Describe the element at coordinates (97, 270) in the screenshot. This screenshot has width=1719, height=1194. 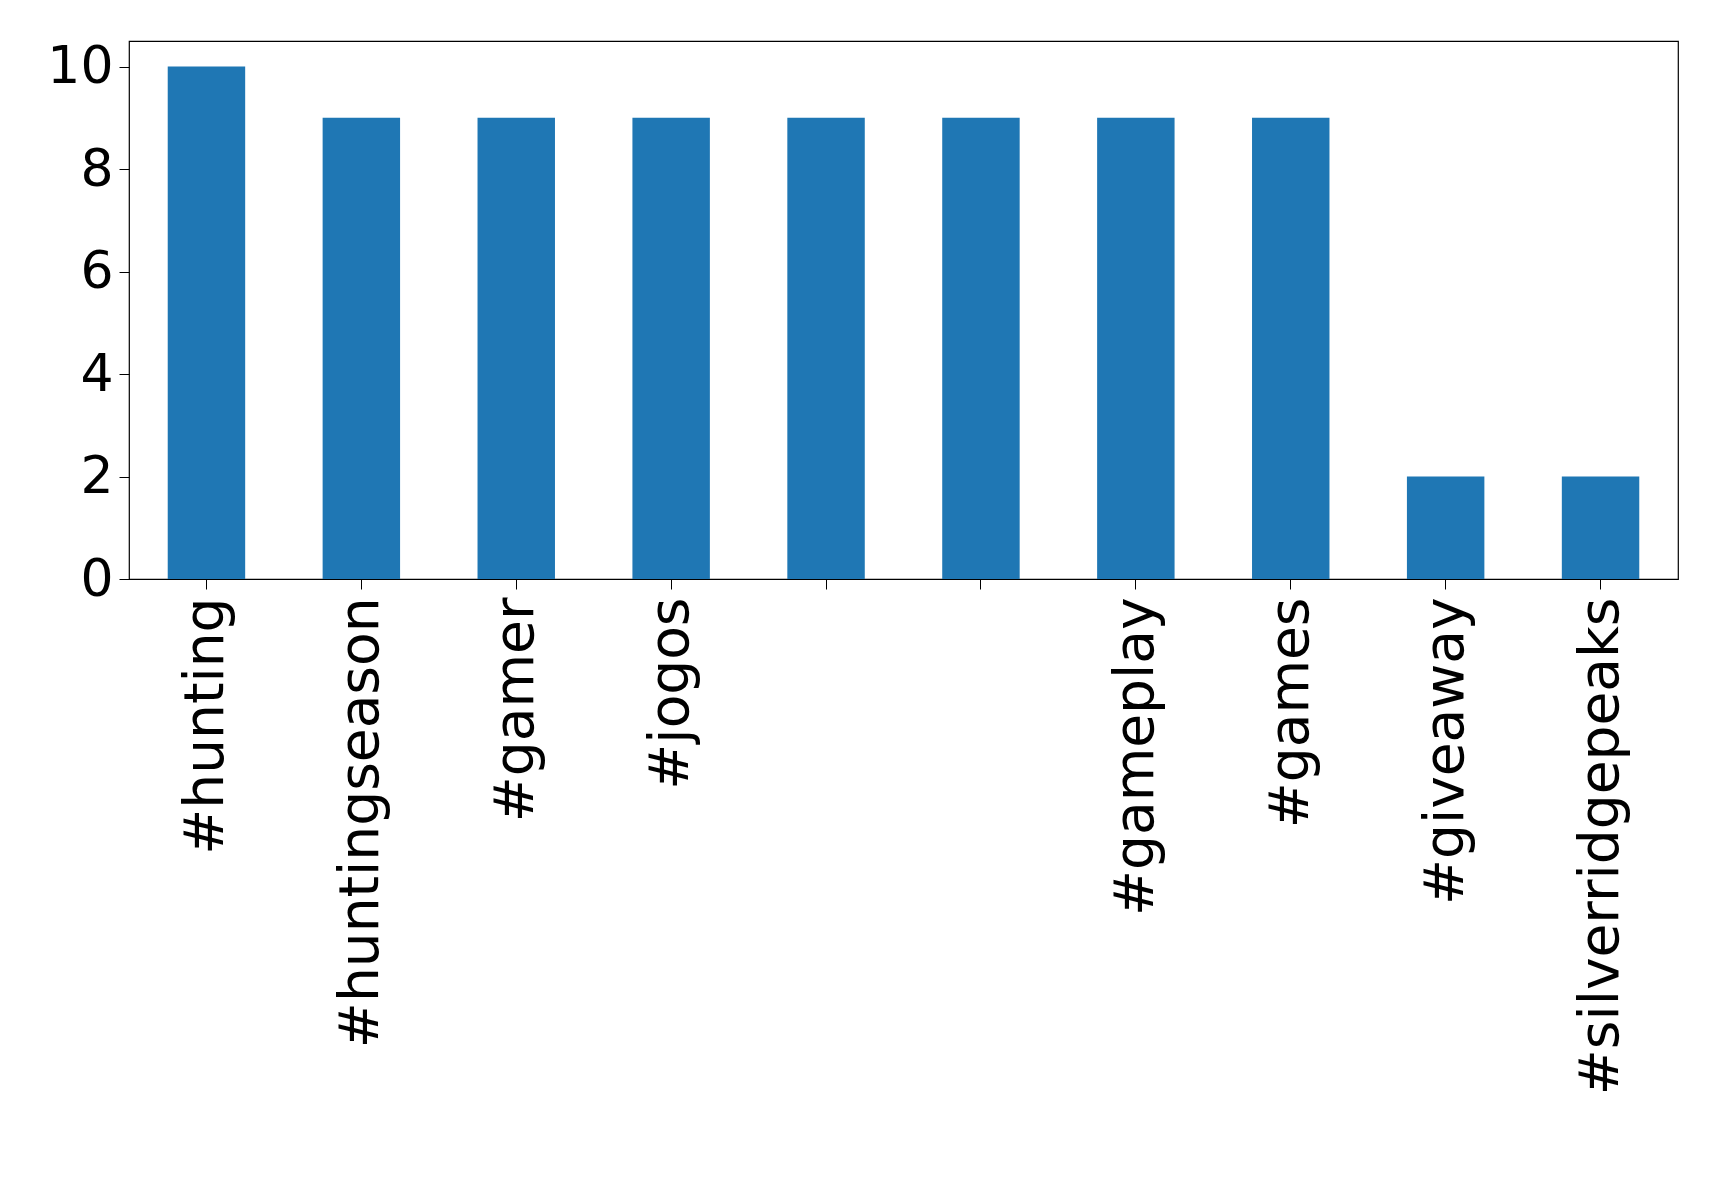
I see `y-tick-label: 6` at that location.